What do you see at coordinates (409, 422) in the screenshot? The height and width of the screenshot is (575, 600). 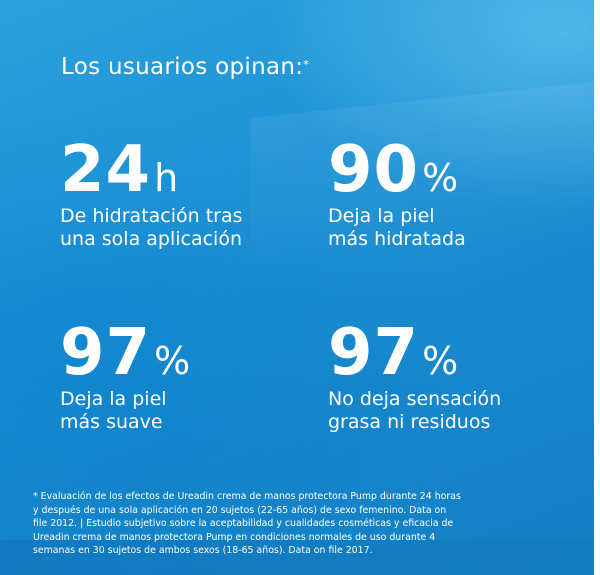 I see `stat-caption-line: grasa ni residuos` at bounding box center [409, 422].